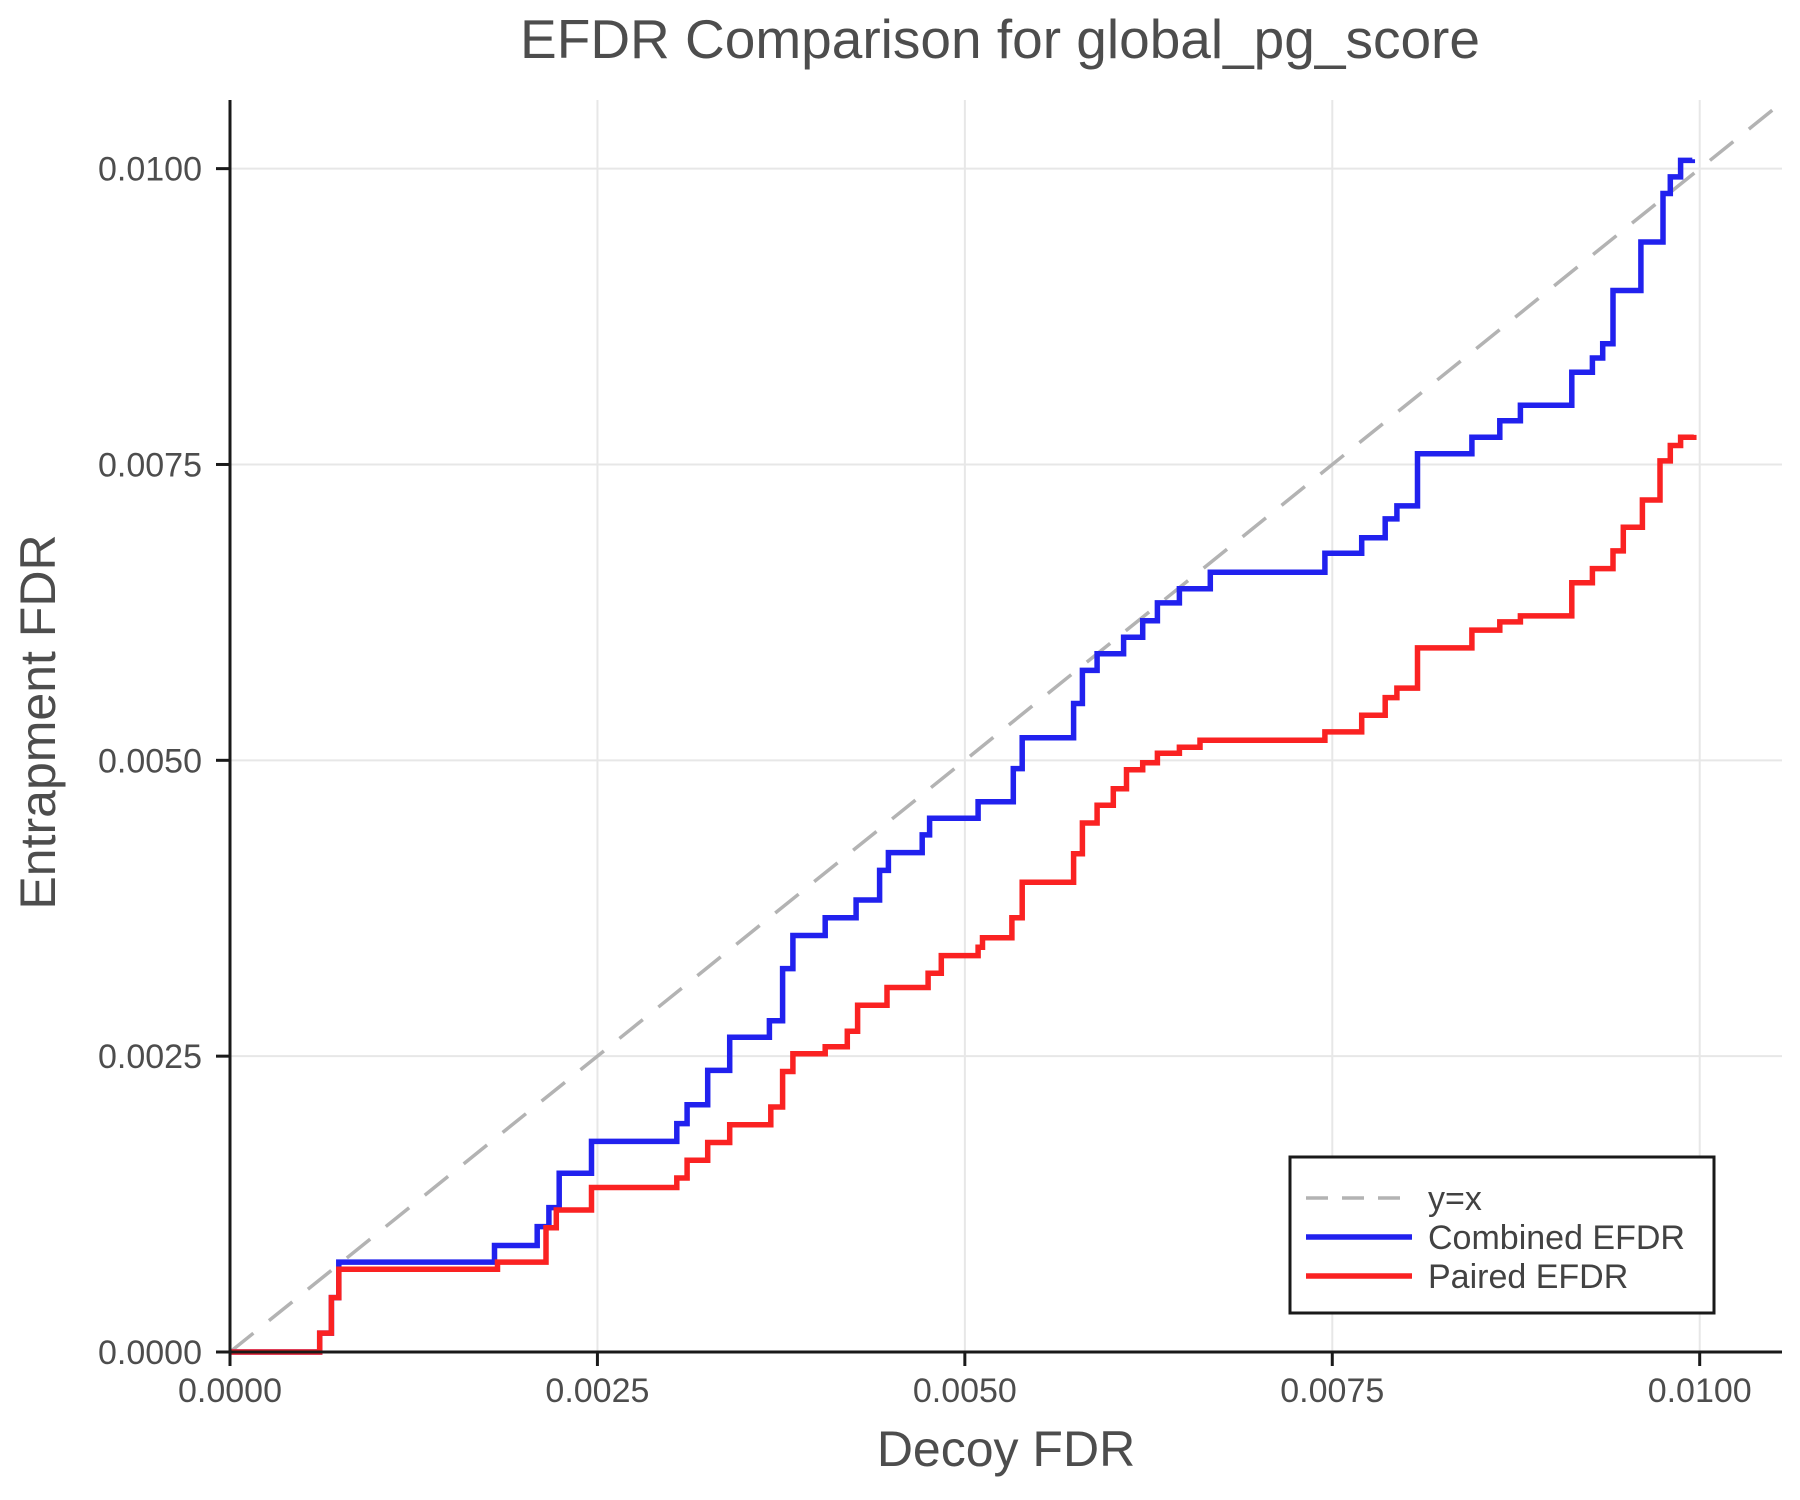  What do you see at coordinates (150, 761) in the screenshot?
I see `y-tick-label: 0.0050` at bounding box center [150, 761].